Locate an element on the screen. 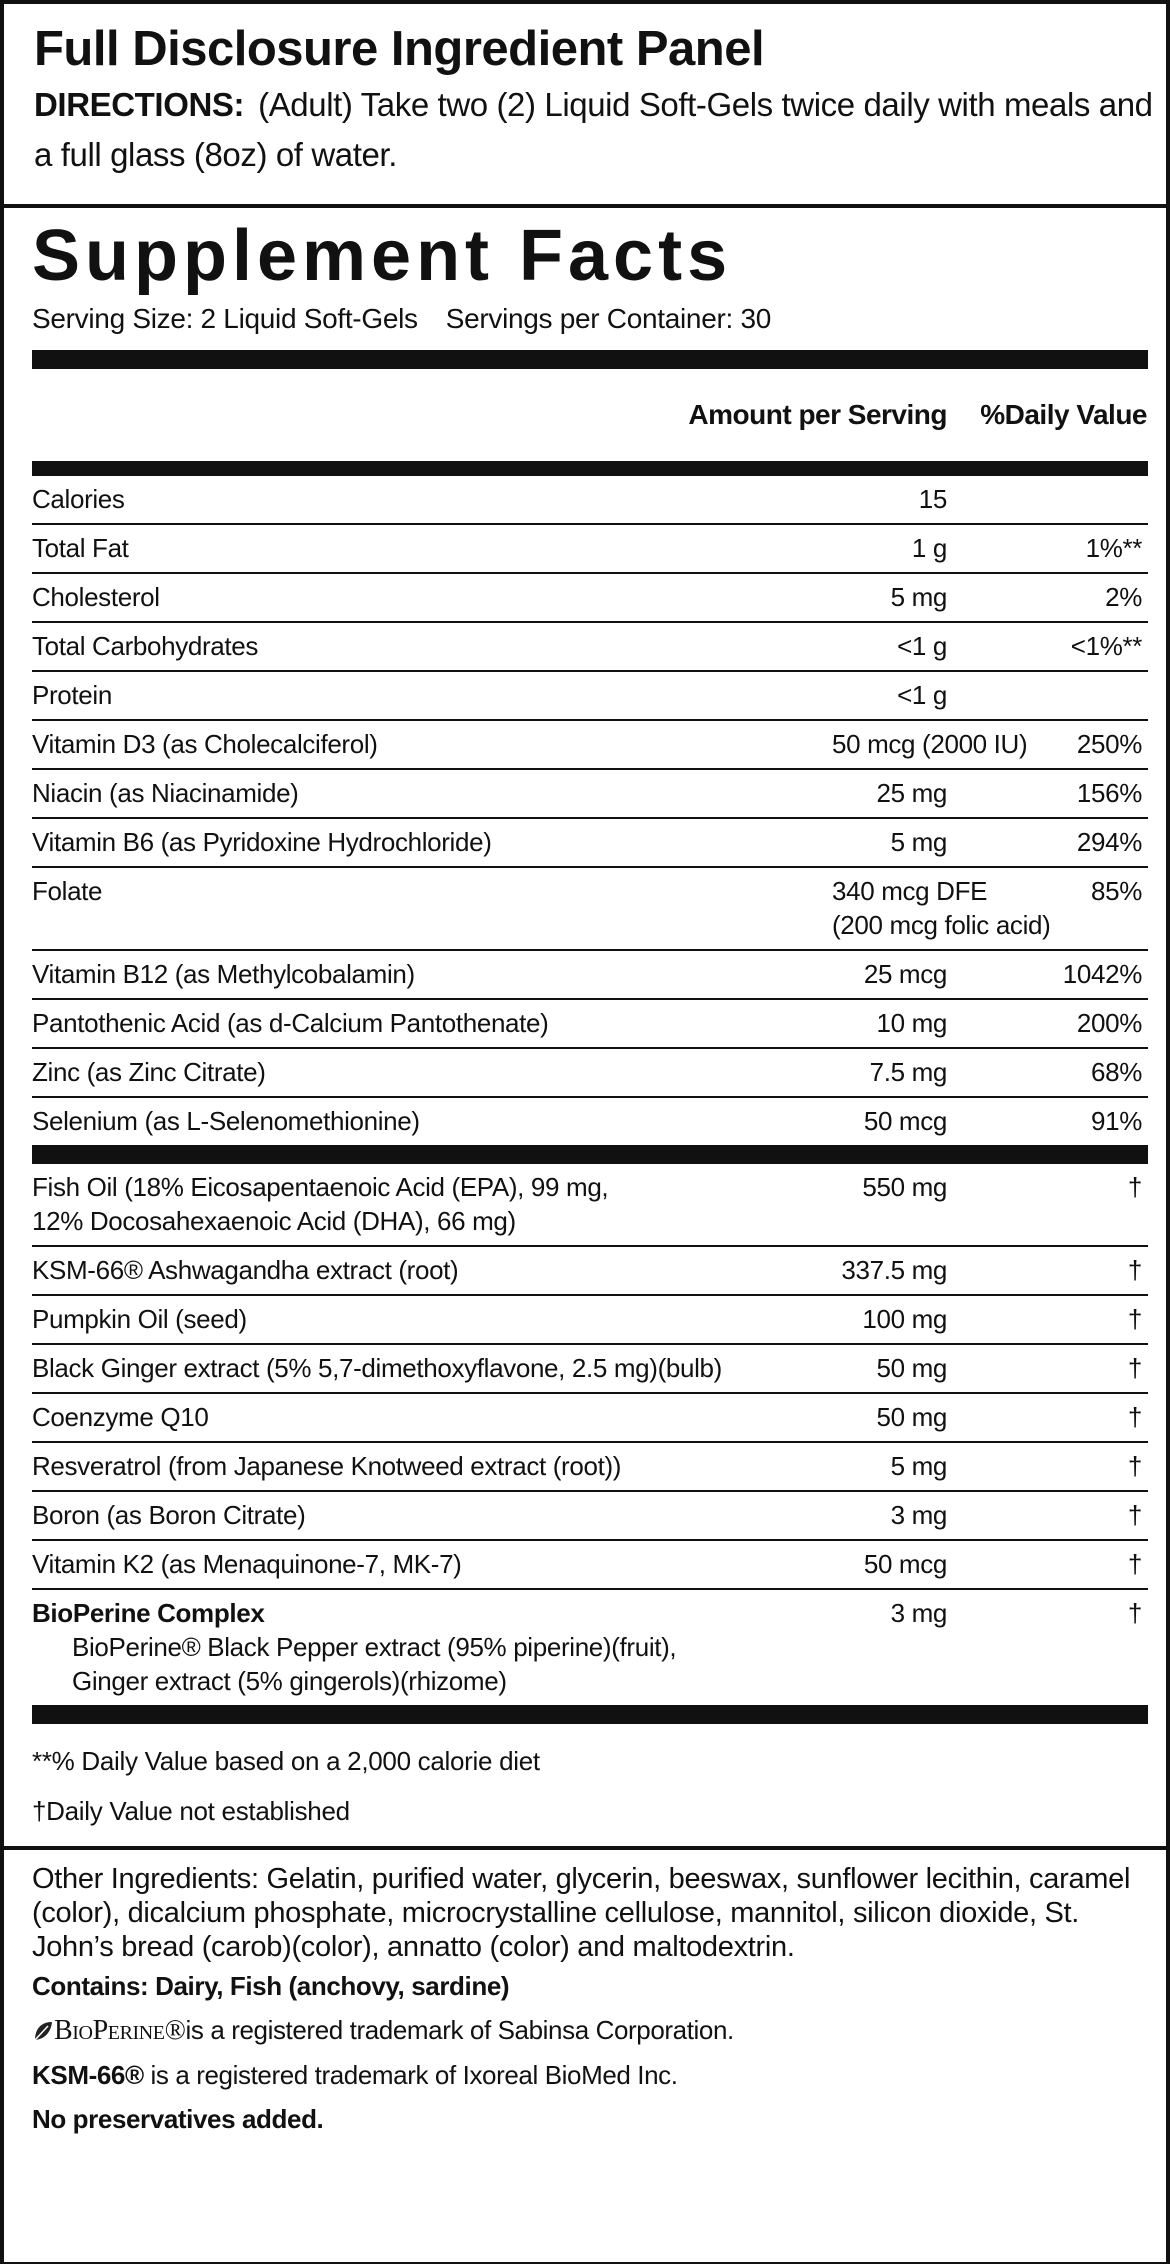  daily-value-text: 68% is located at coordinates (1116, 1072).